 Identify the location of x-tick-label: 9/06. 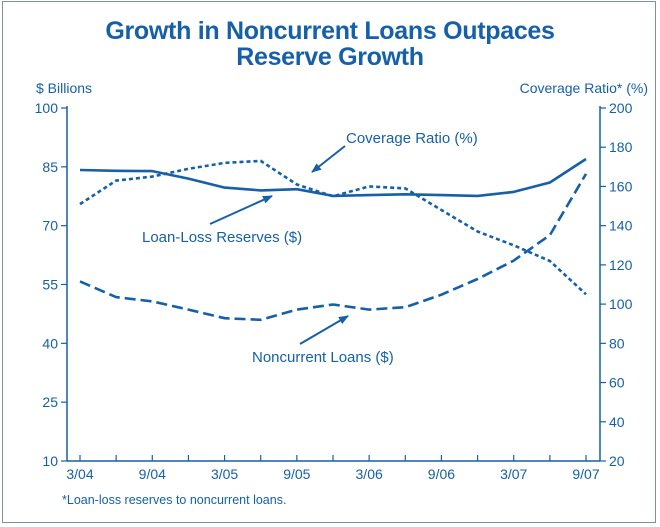
(441, 474).